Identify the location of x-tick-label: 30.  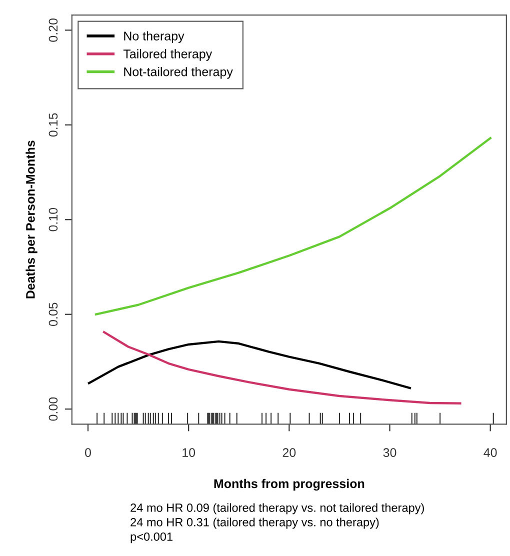
(389, 453).